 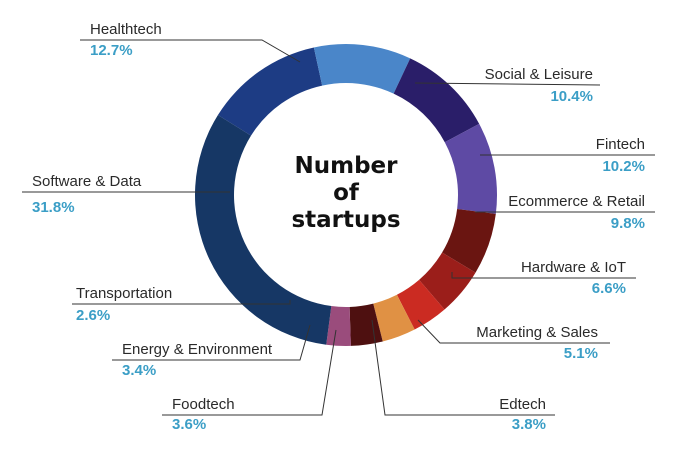 What do you see at coordinates (270, 91) in the screenshot?
I see `slice-healthtech` at bounding box center [270, 91].